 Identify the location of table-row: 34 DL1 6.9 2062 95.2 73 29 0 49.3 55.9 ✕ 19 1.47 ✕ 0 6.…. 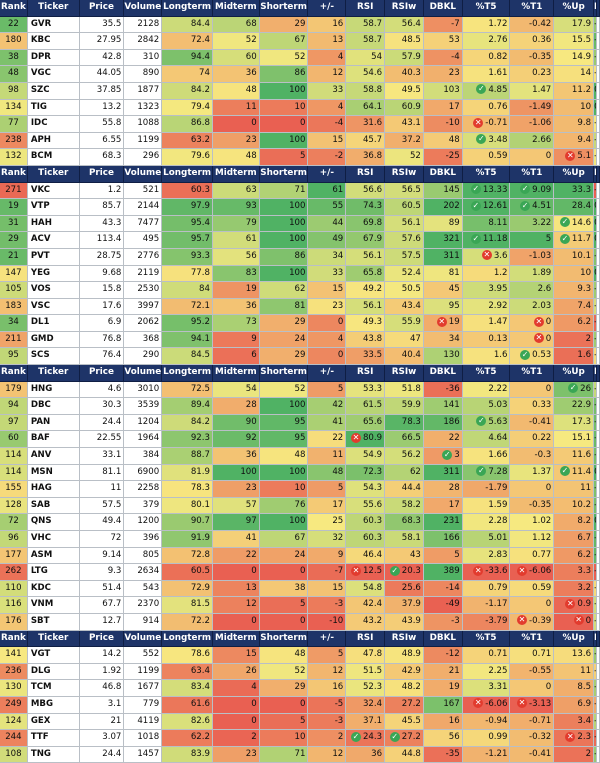
(300, 323).